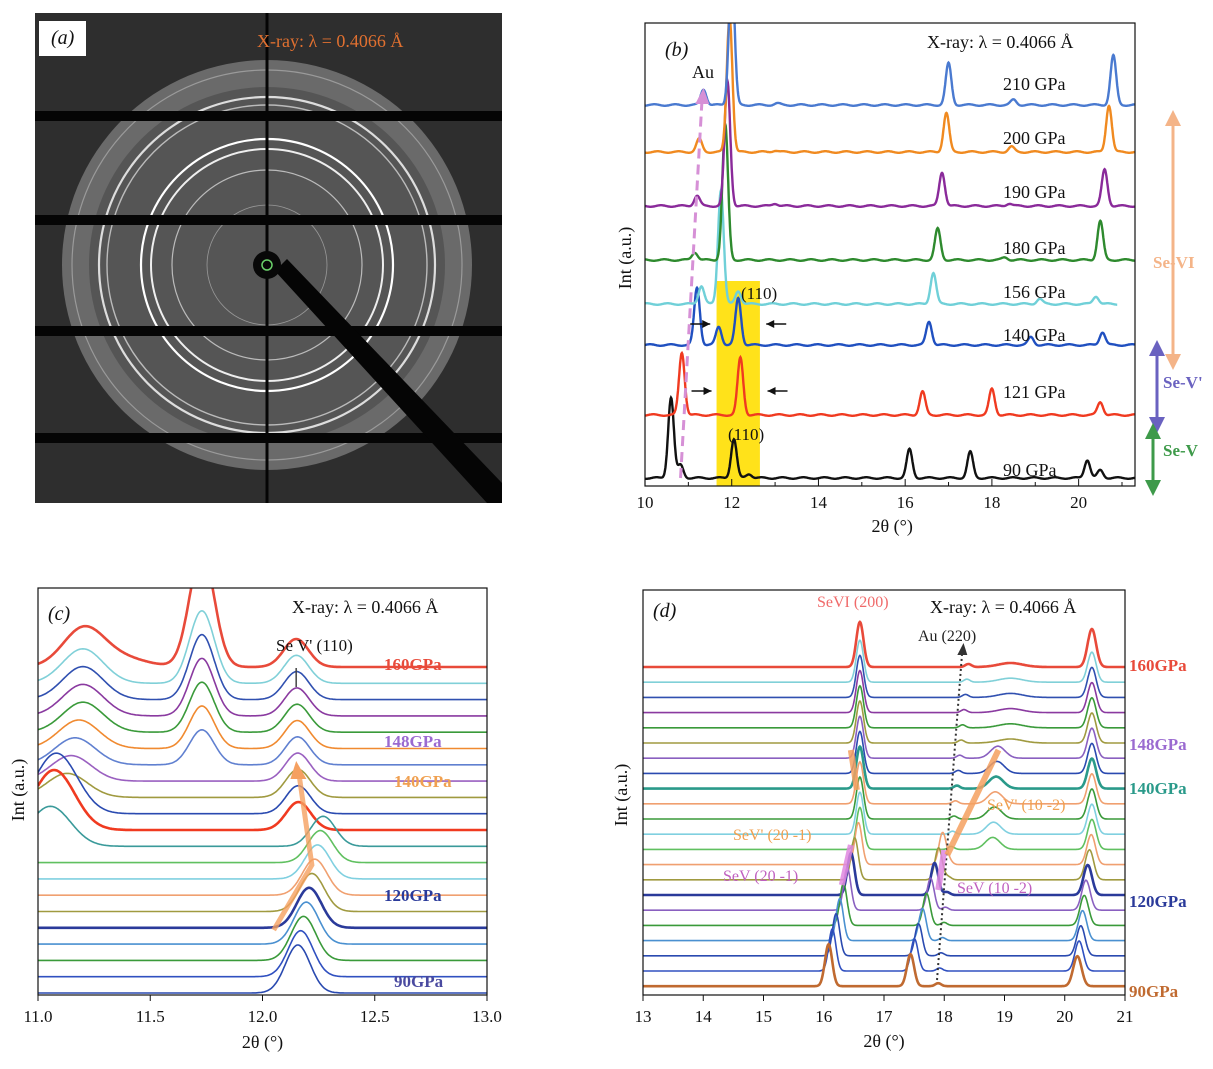 This screenshot has width=1213, height=1069. What do you see at coordinates (890, 316) in the screenshot?
I see `trace-140gpa` at bounding box center [890, 316].